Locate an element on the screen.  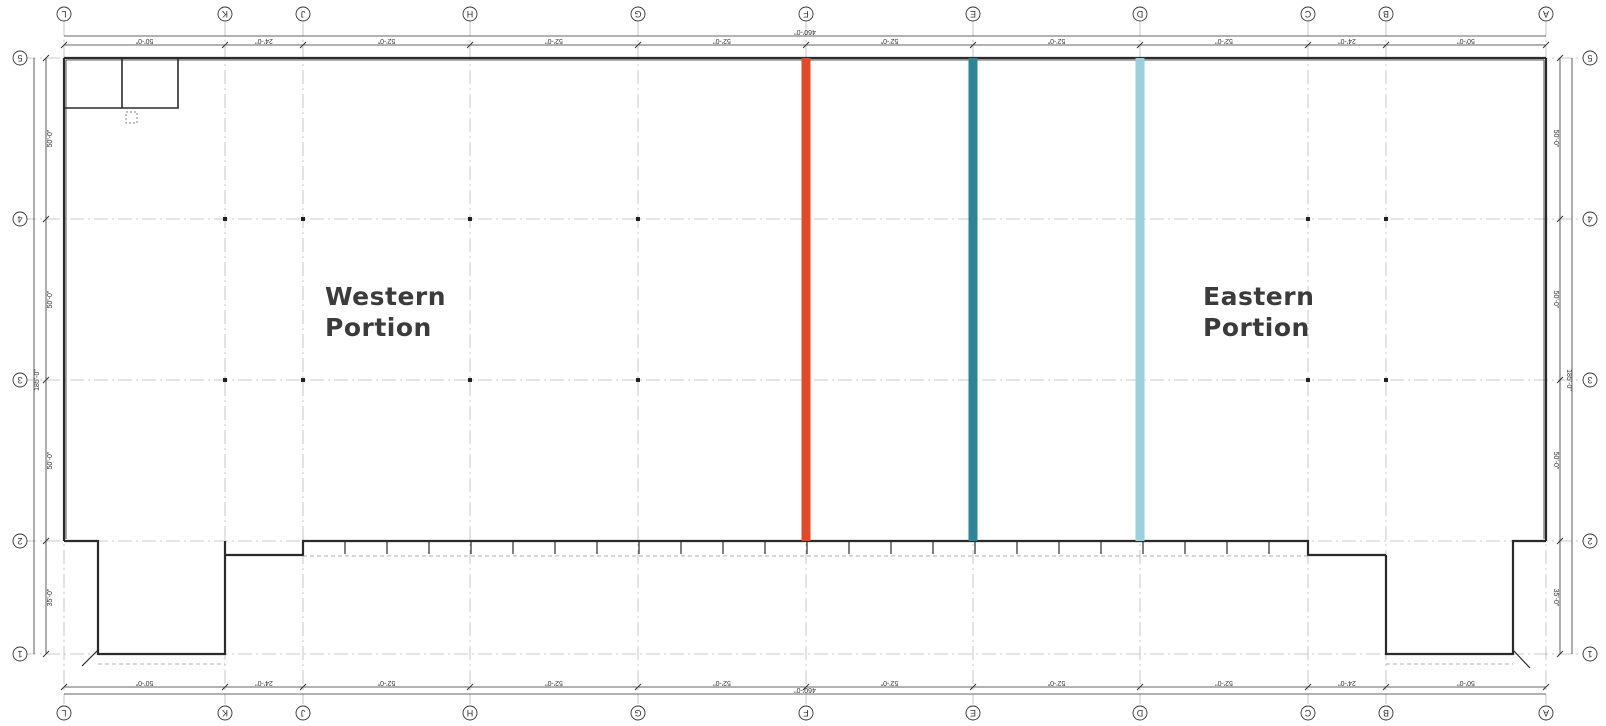
grid-bubble-top-F: F is located at coordinates (806, 14).